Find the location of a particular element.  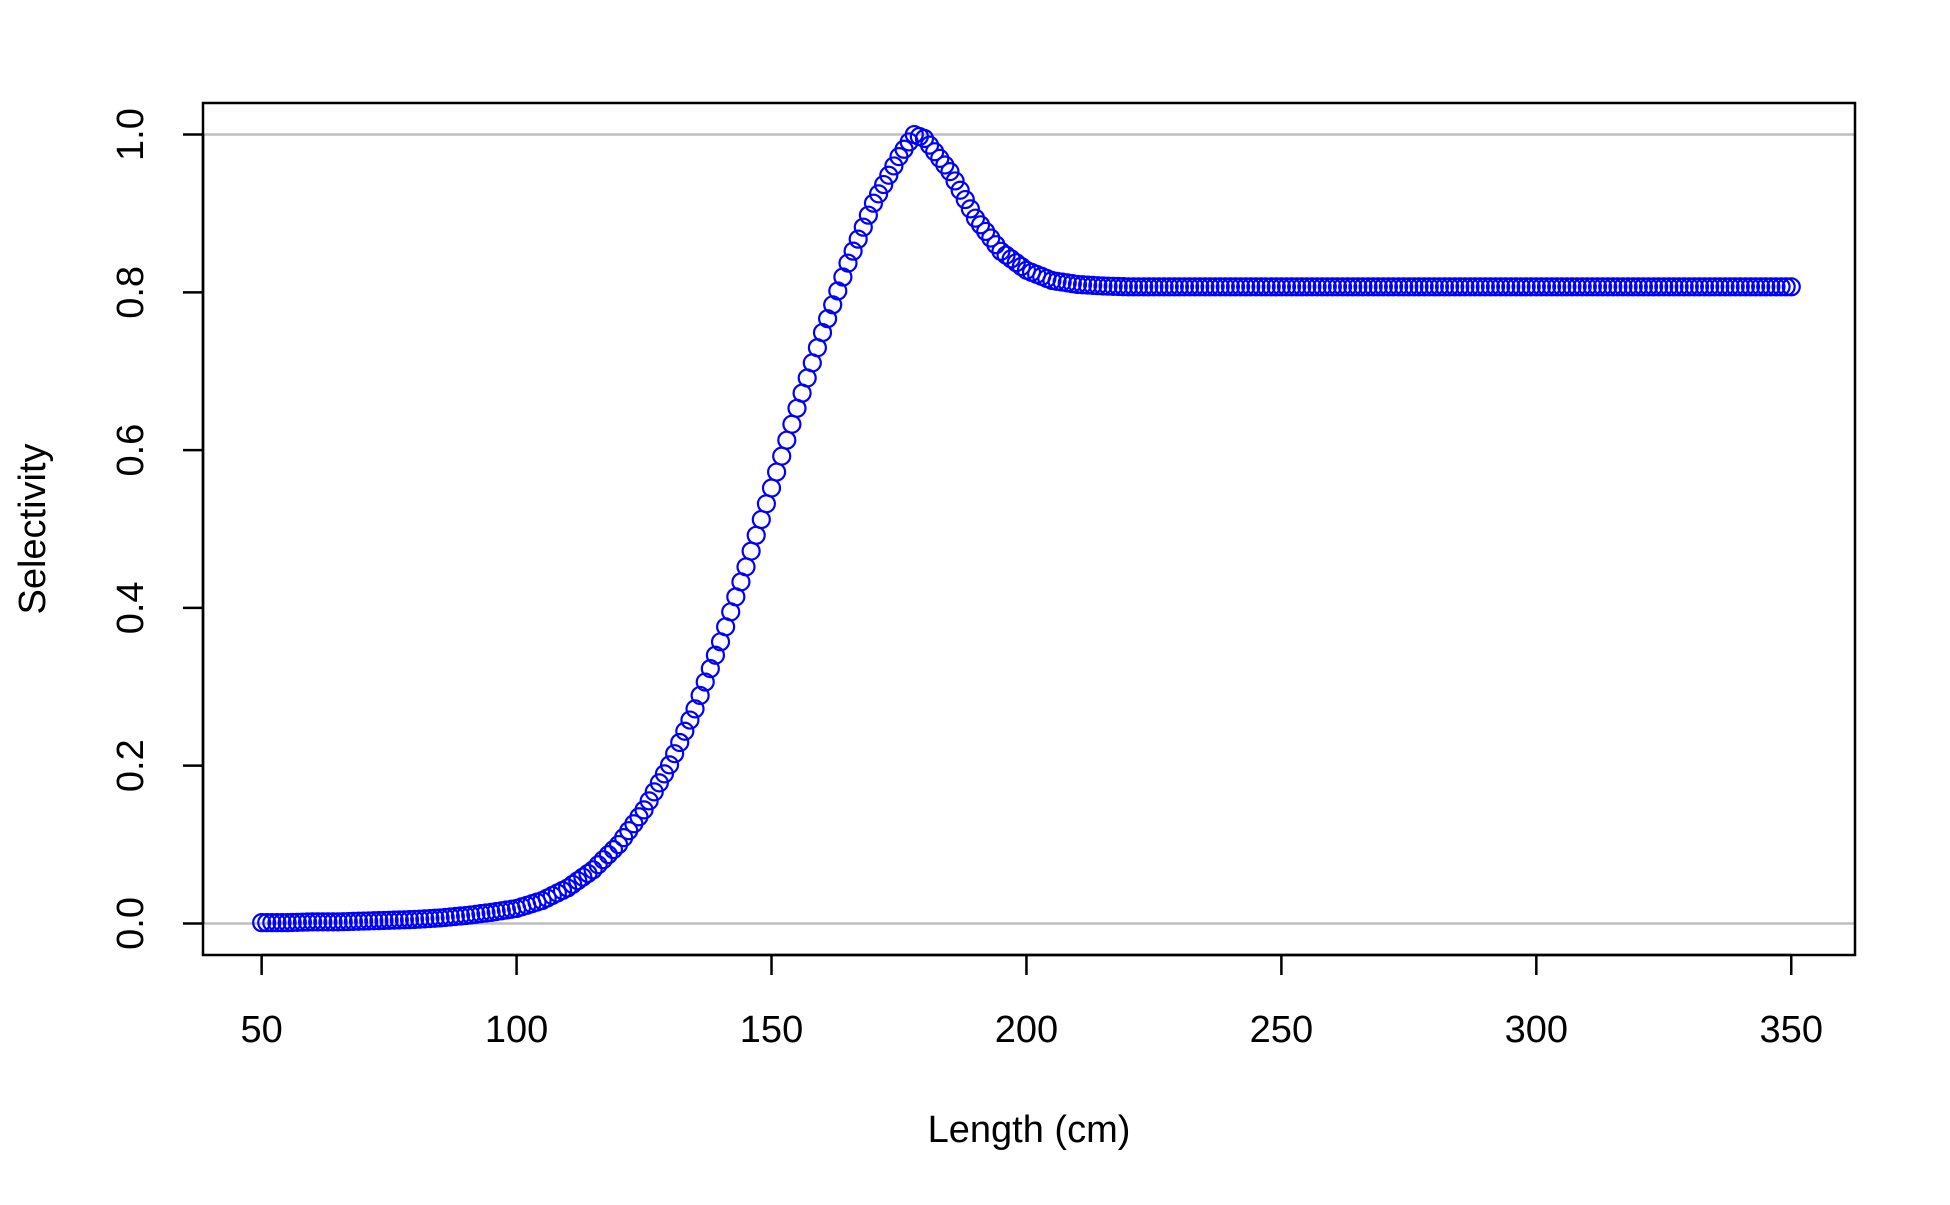

x-axis-title: Length (cm) is located at coordinates (1029, 1130).